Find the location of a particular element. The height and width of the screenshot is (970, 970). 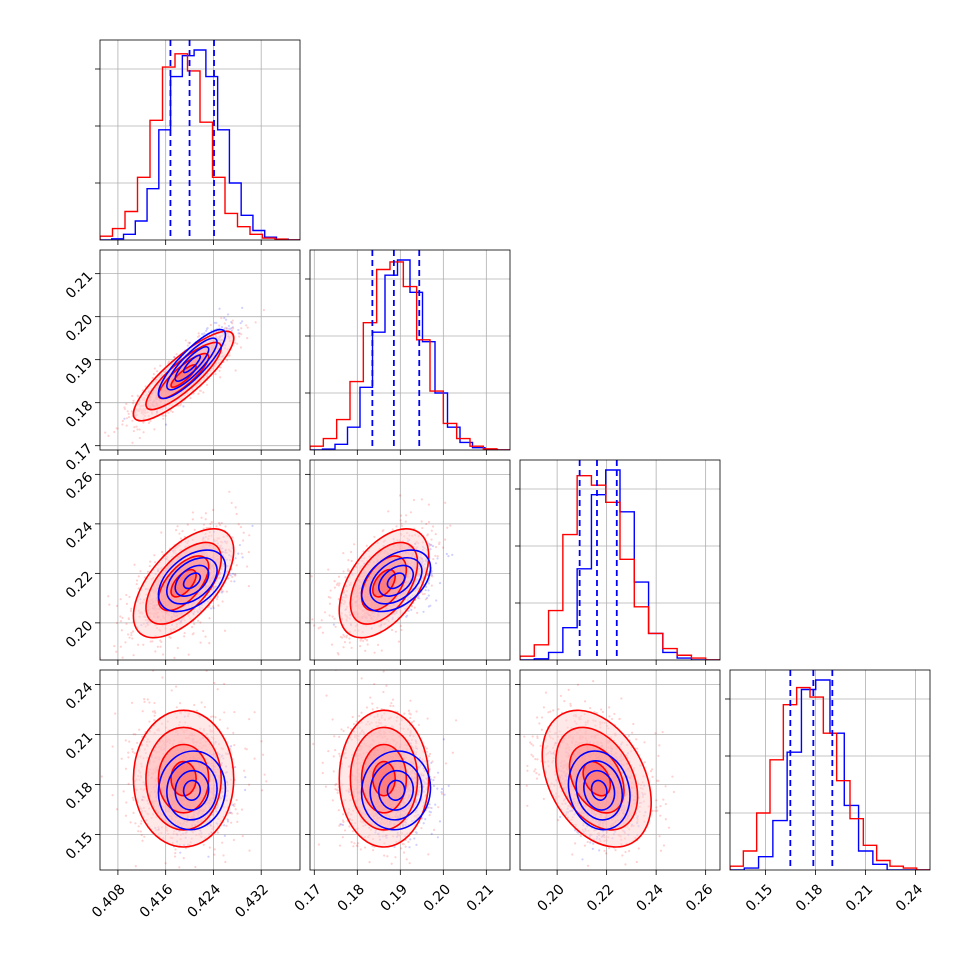

grid is located at coordinates (200, 350).